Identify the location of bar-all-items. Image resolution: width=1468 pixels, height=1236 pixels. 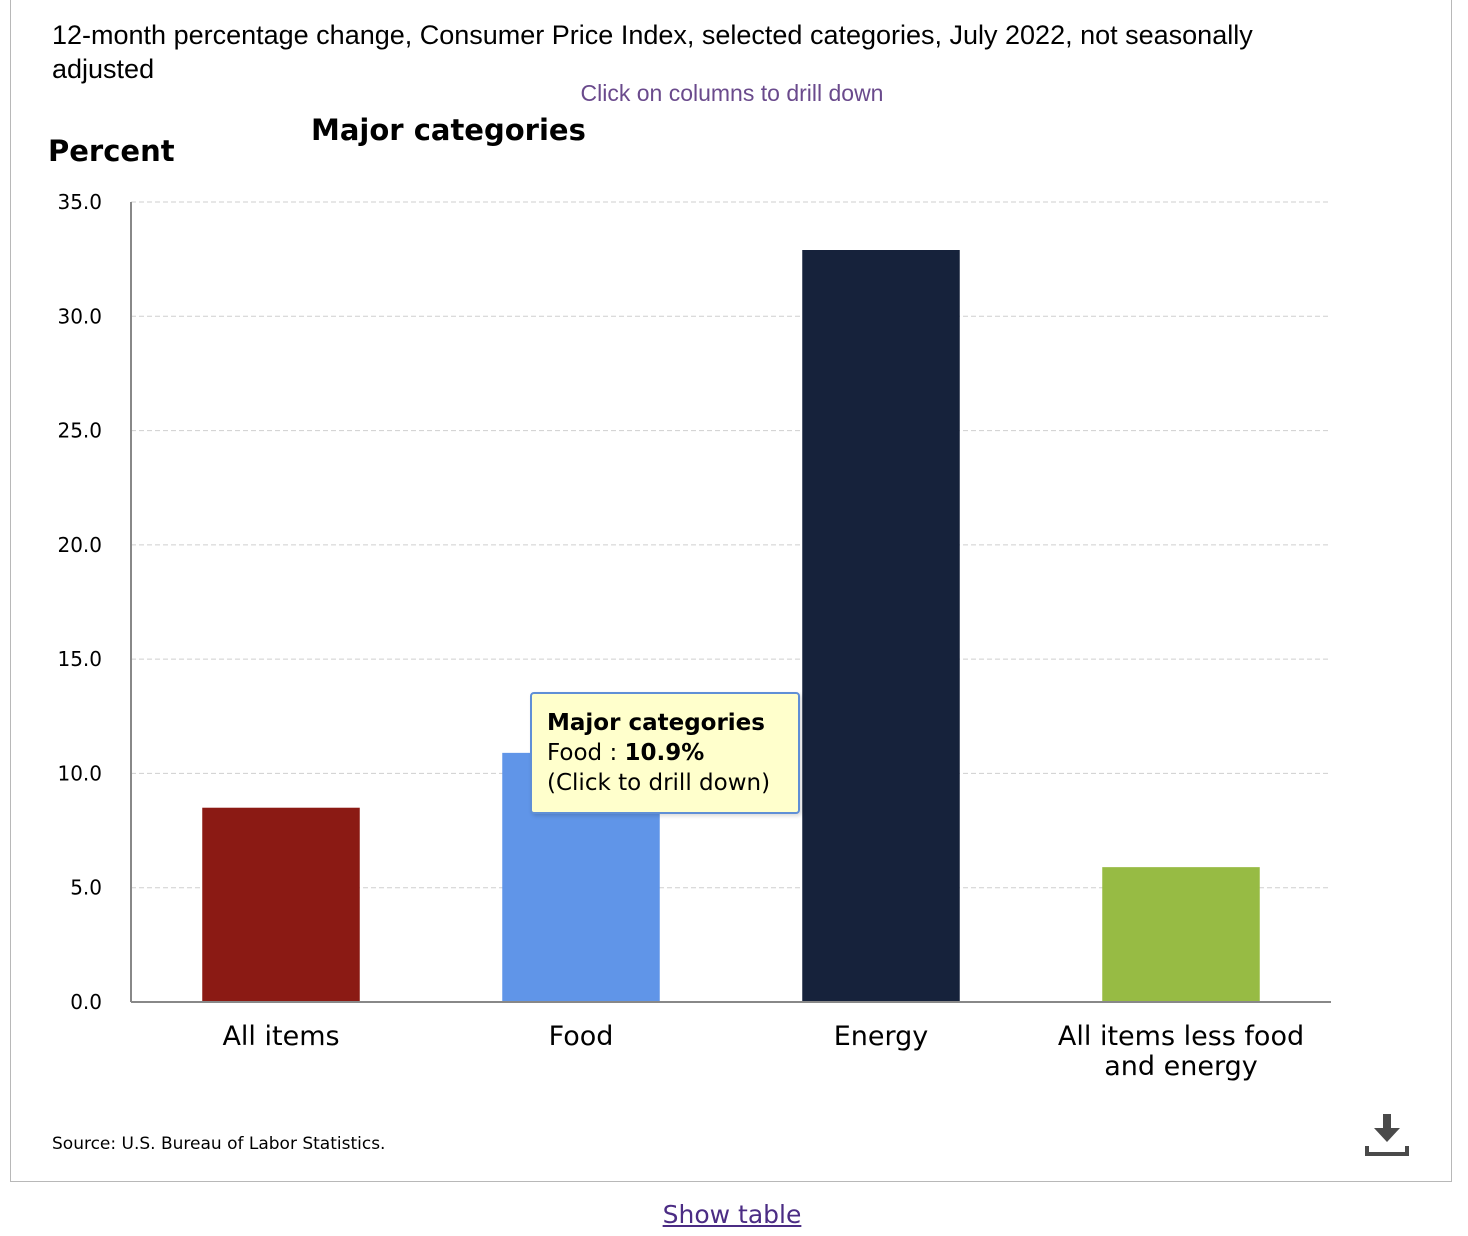
(281, 904).